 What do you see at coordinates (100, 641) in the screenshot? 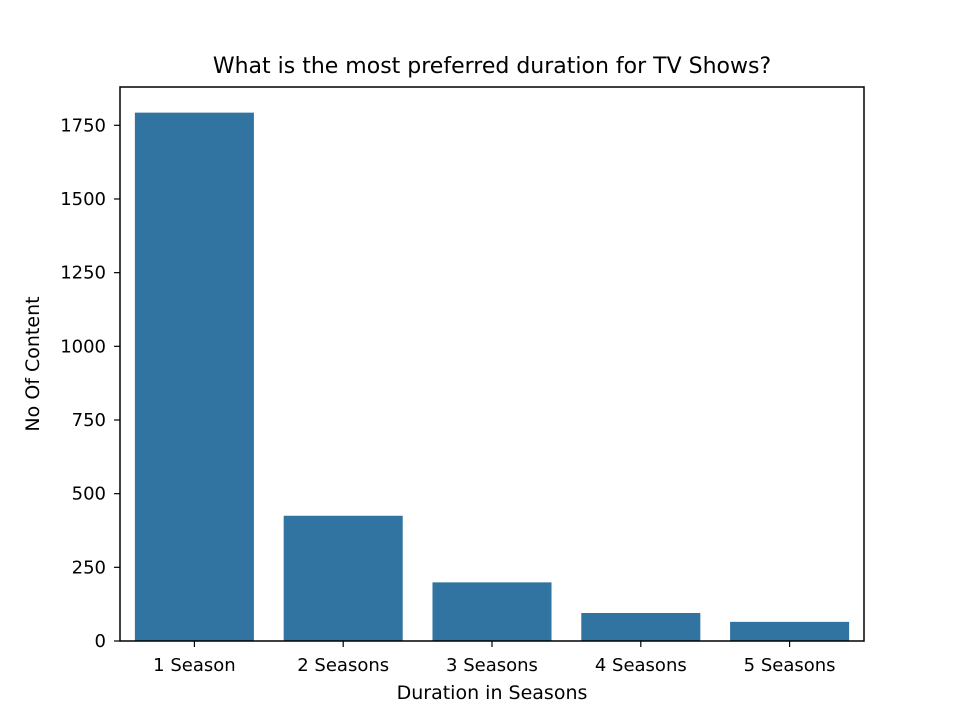
I see `y-tick-label: 0` at bounding box center [100, 641].